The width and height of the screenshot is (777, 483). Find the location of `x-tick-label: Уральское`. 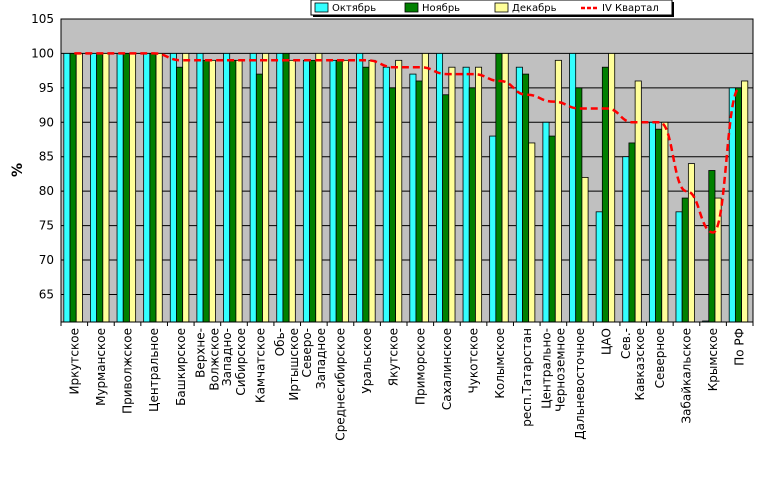

x-tick-label: Уральское is located at coordinates (367, 361).